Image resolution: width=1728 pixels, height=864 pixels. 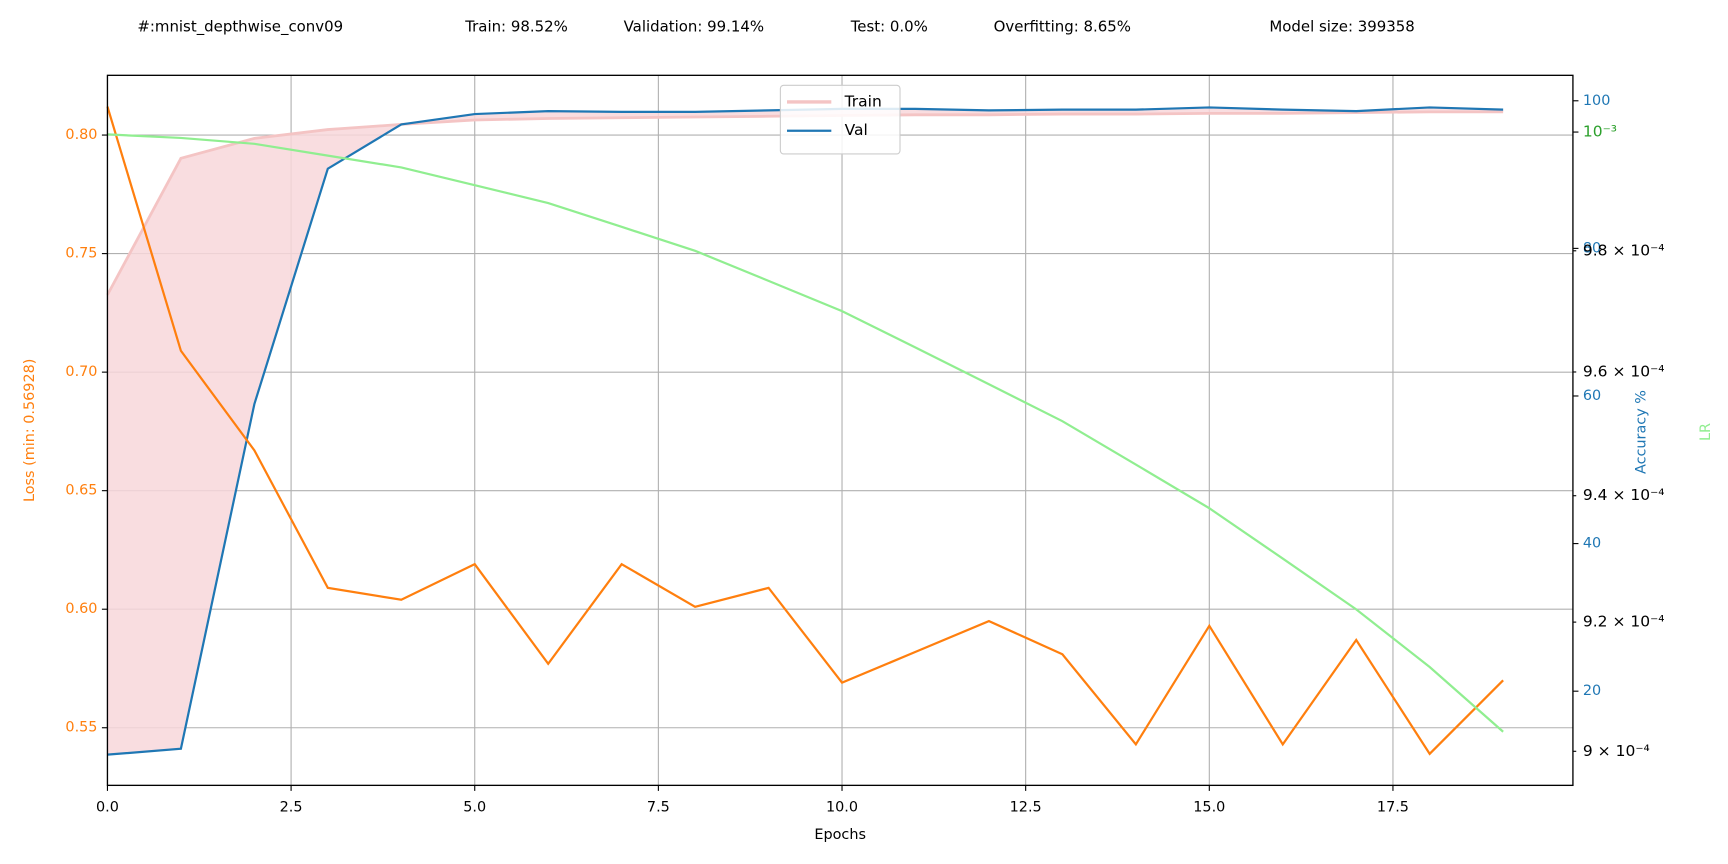 What do you see at coordinates (240, 27) in the screenshot?
I see `header-stat: #:mnist_depthwise_conv09` at bounding box center [240, 27].